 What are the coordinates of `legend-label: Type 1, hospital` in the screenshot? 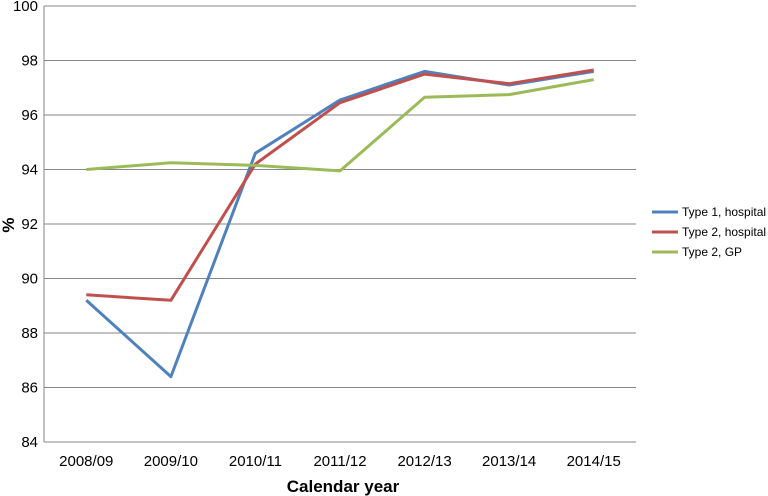 It's located at (724, 212).